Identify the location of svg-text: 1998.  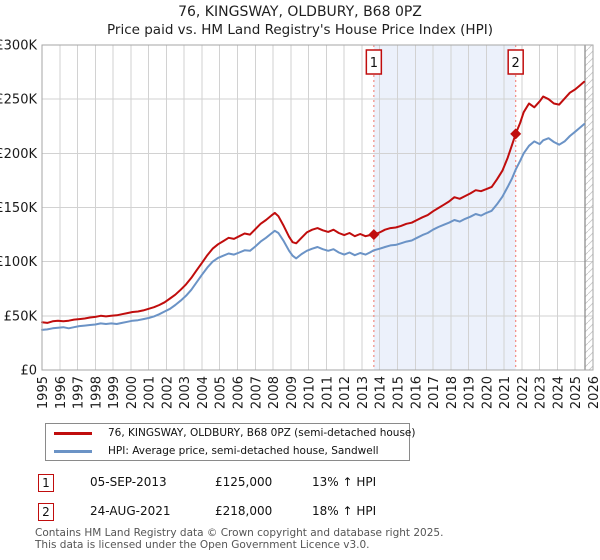
(96, 392).